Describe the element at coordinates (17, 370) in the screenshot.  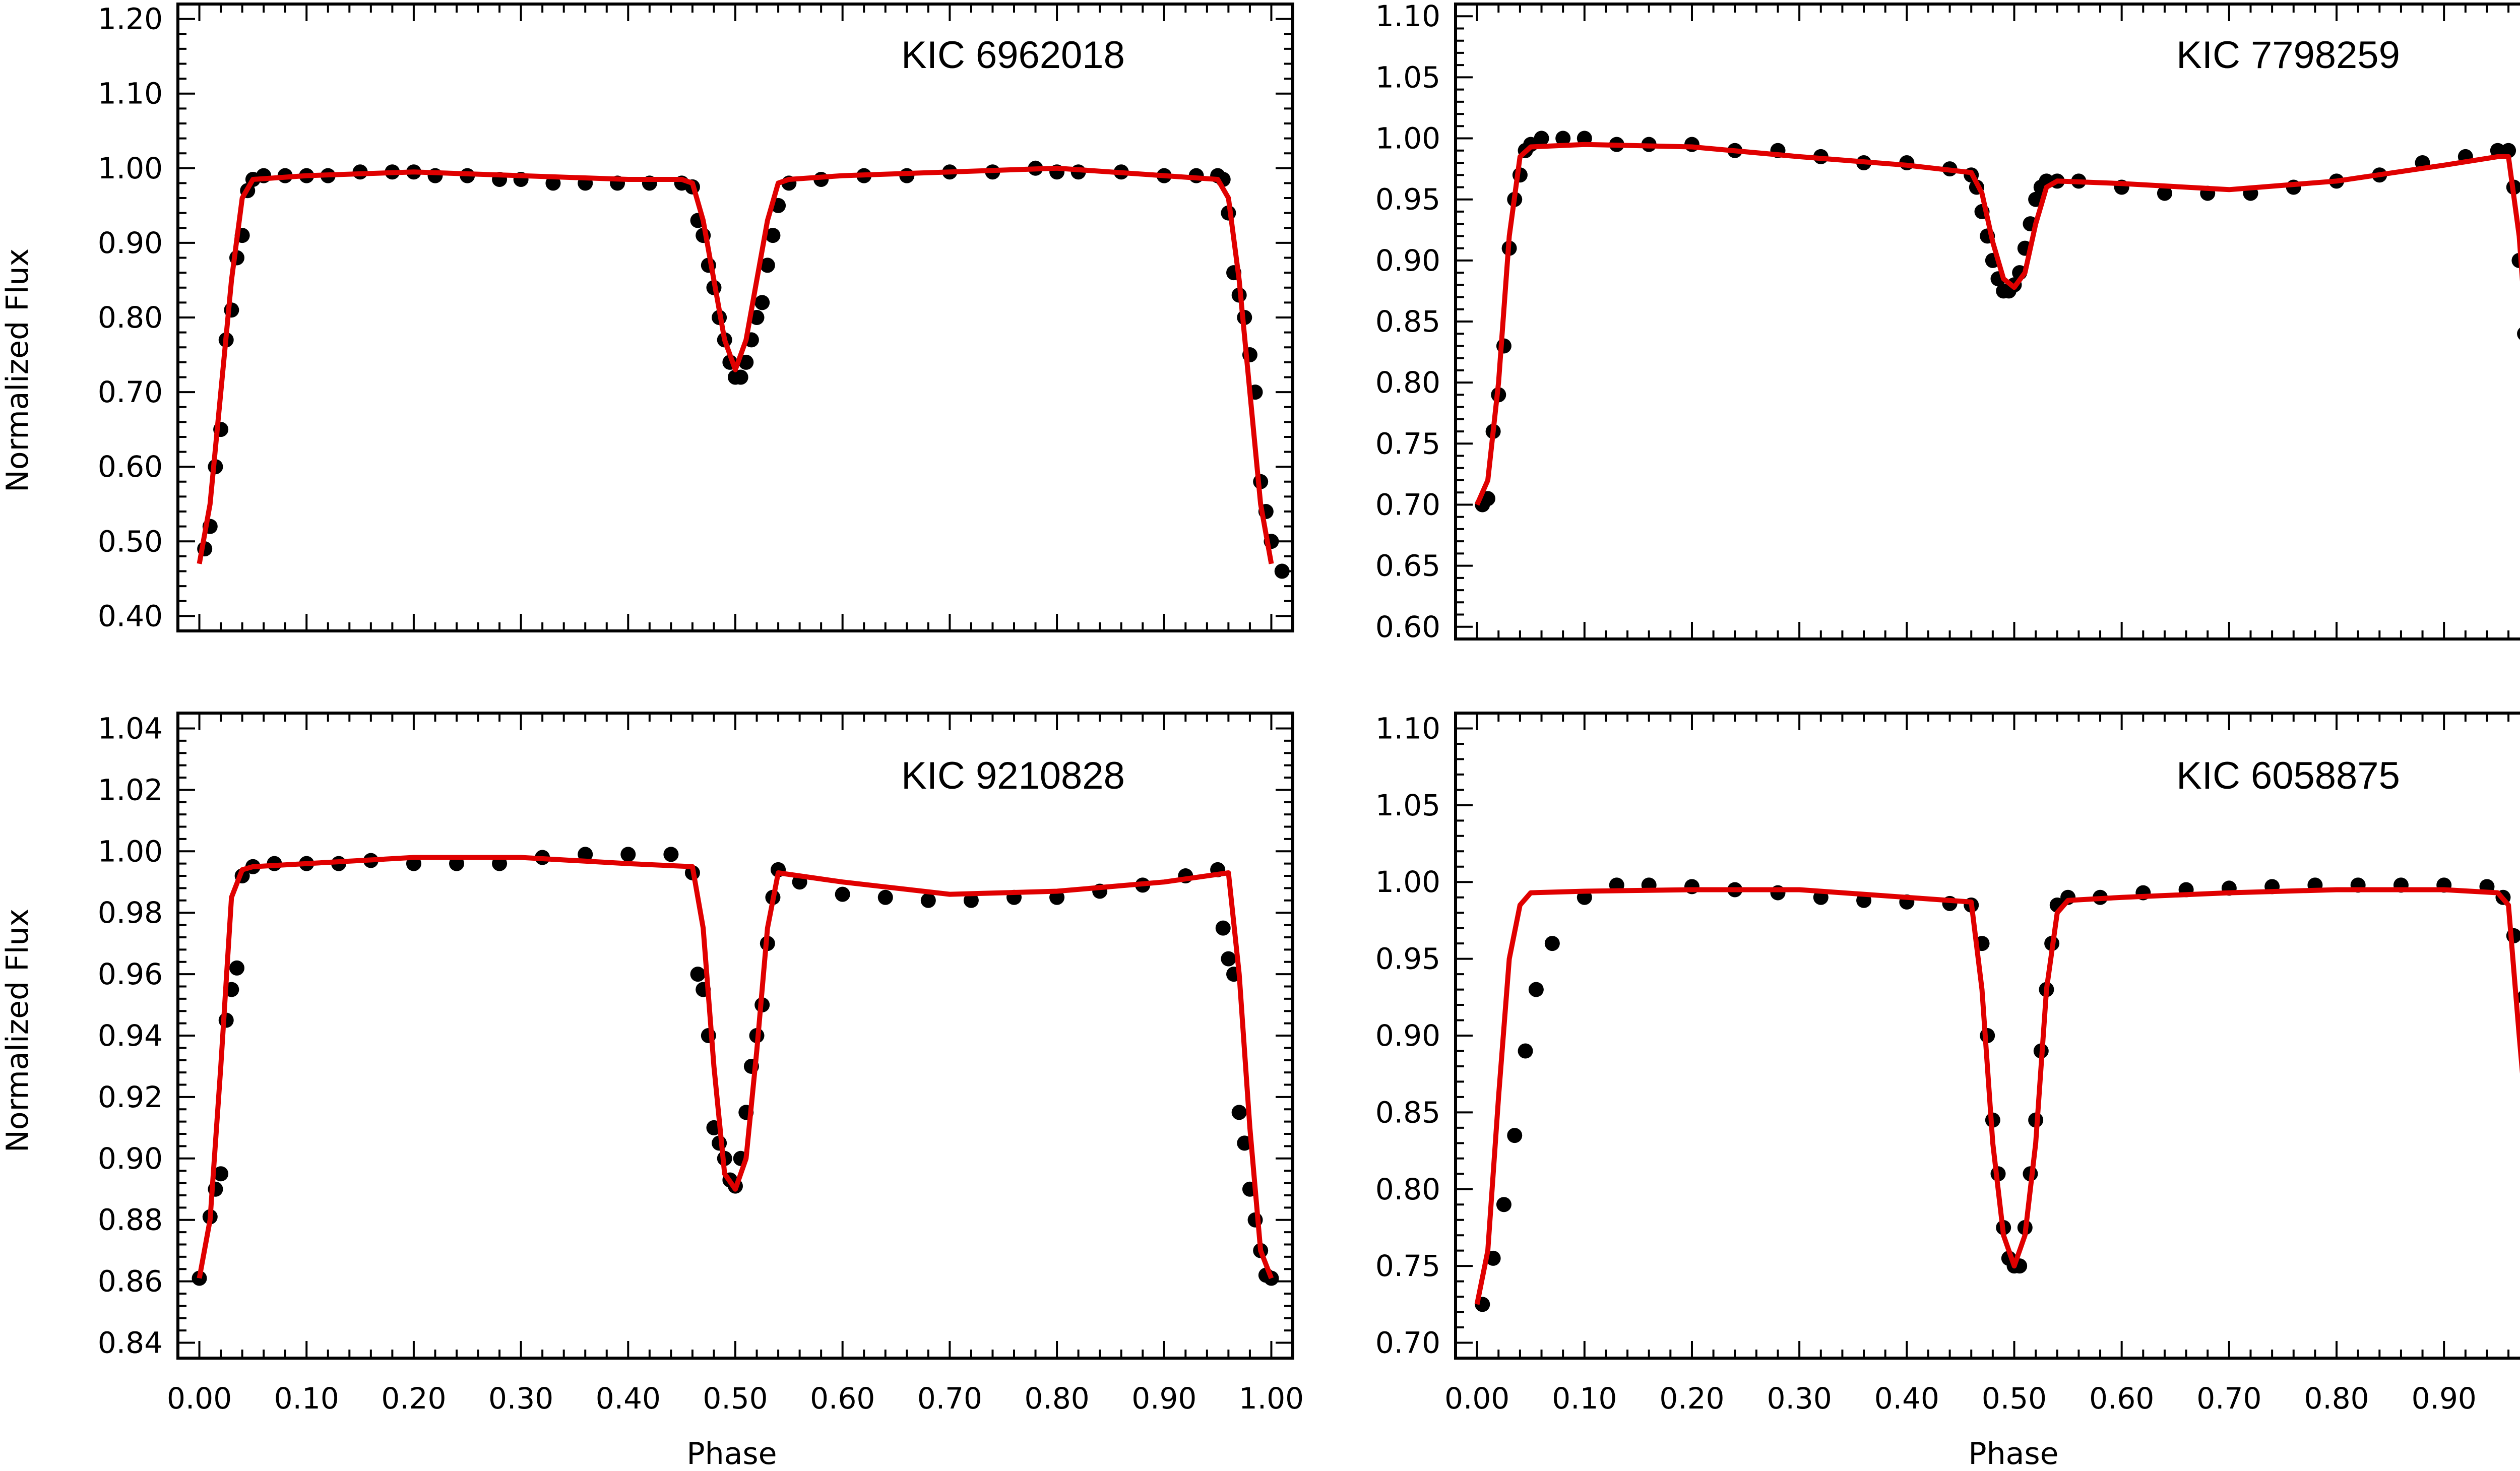
I see `y-axis-title-top: Normalized Flux` at that location.